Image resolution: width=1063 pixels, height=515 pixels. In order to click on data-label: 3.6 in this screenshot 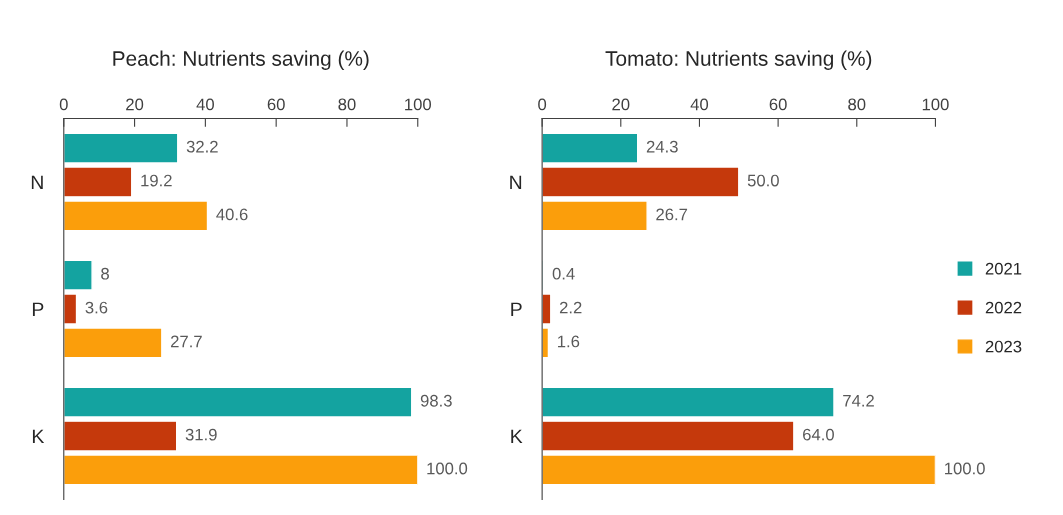, I will do `click(96, 307)`.